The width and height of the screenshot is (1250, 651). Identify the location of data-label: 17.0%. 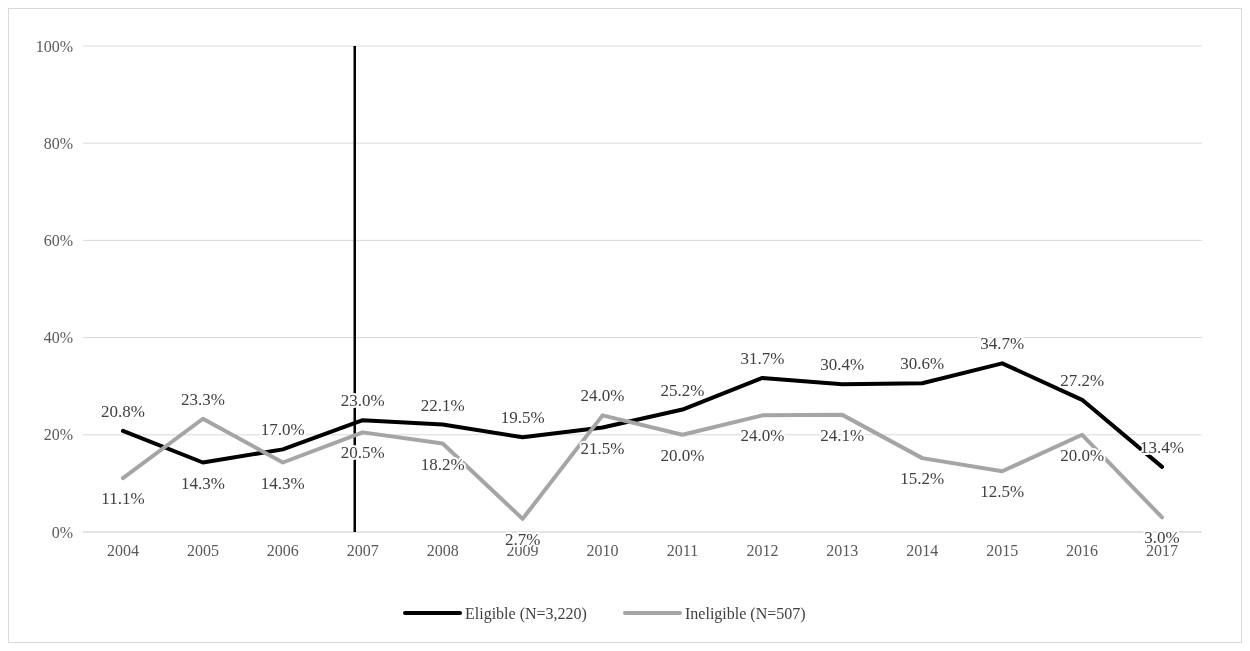
(282, 430).